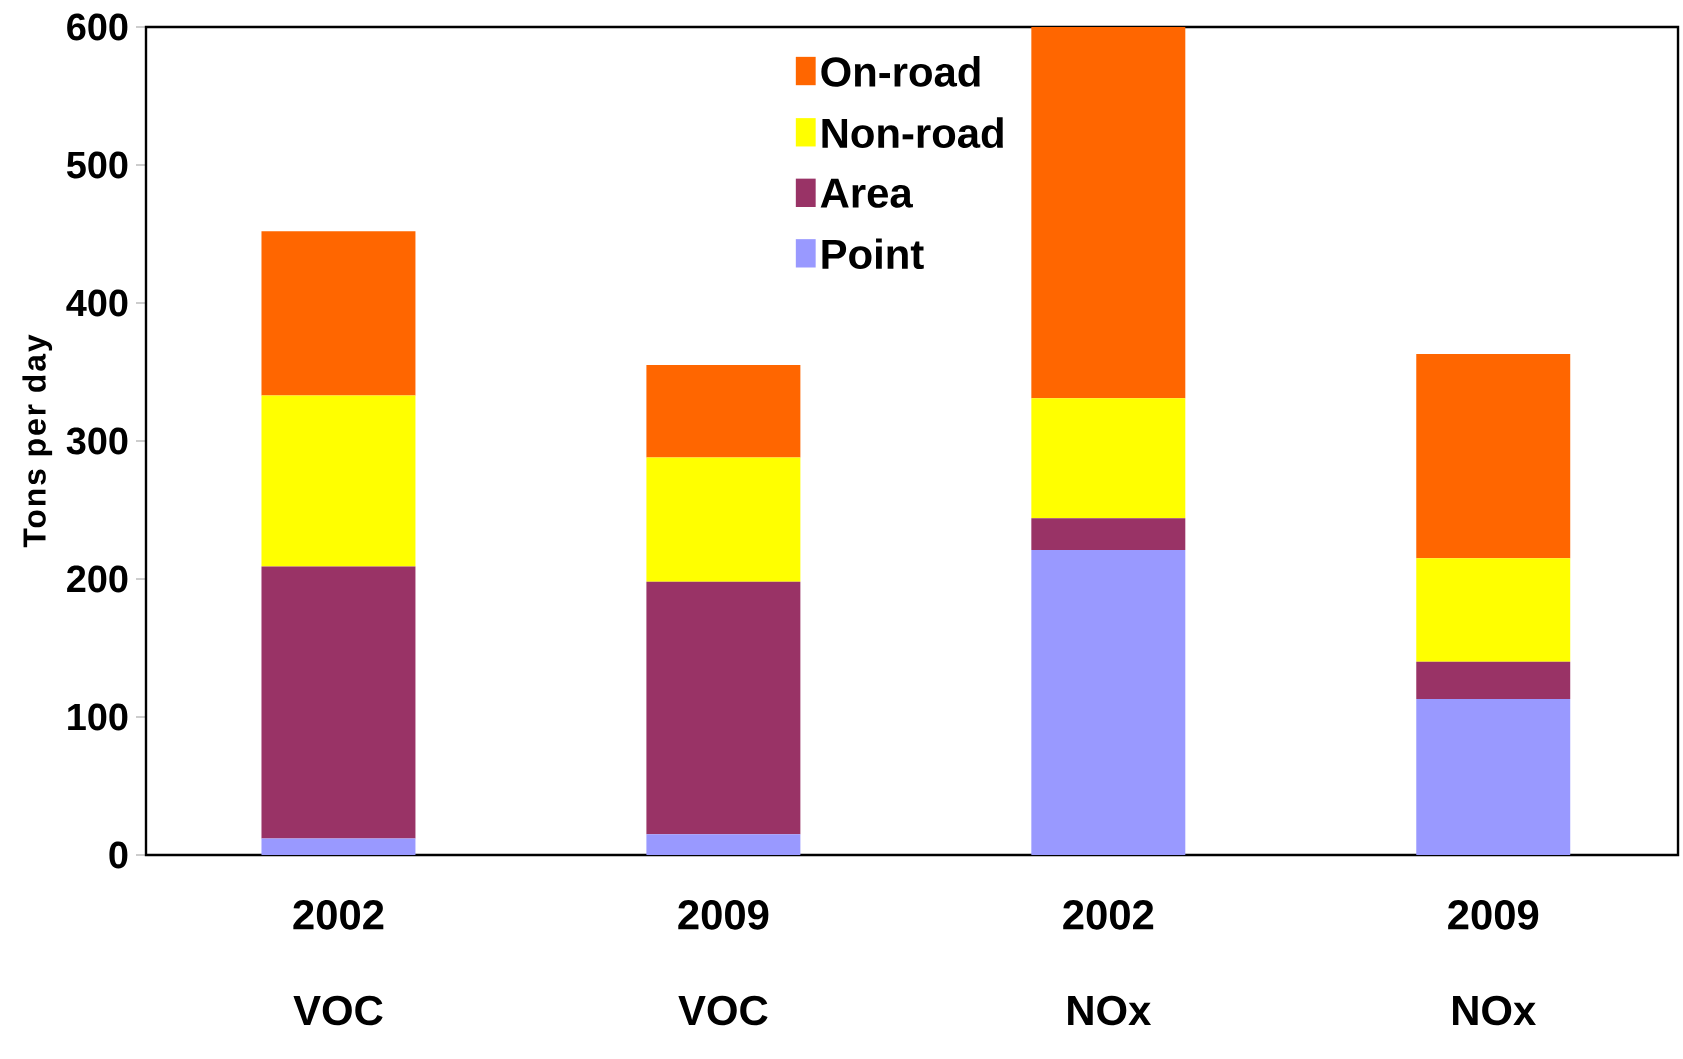 The width and height of the screenshot is (1683, 1059). Describe the element at coordinates (873, 254) in the screenshot. I see `legend-label: Point` at that location.